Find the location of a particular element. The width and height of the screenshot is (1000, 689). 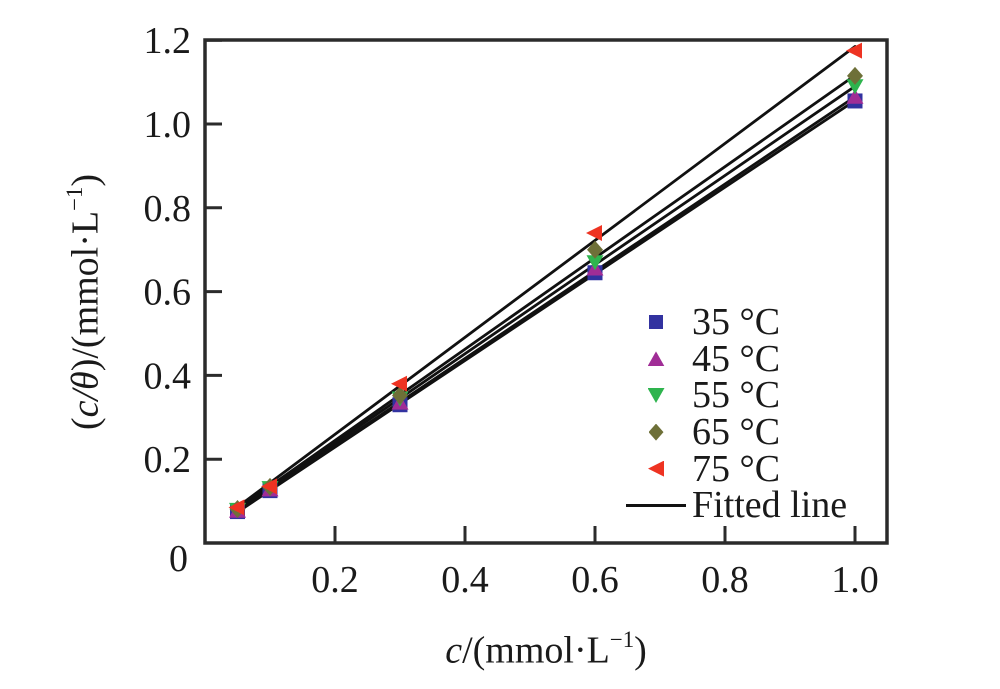

legend-label-75c: 75 °C is located at coordinates (736, 468).